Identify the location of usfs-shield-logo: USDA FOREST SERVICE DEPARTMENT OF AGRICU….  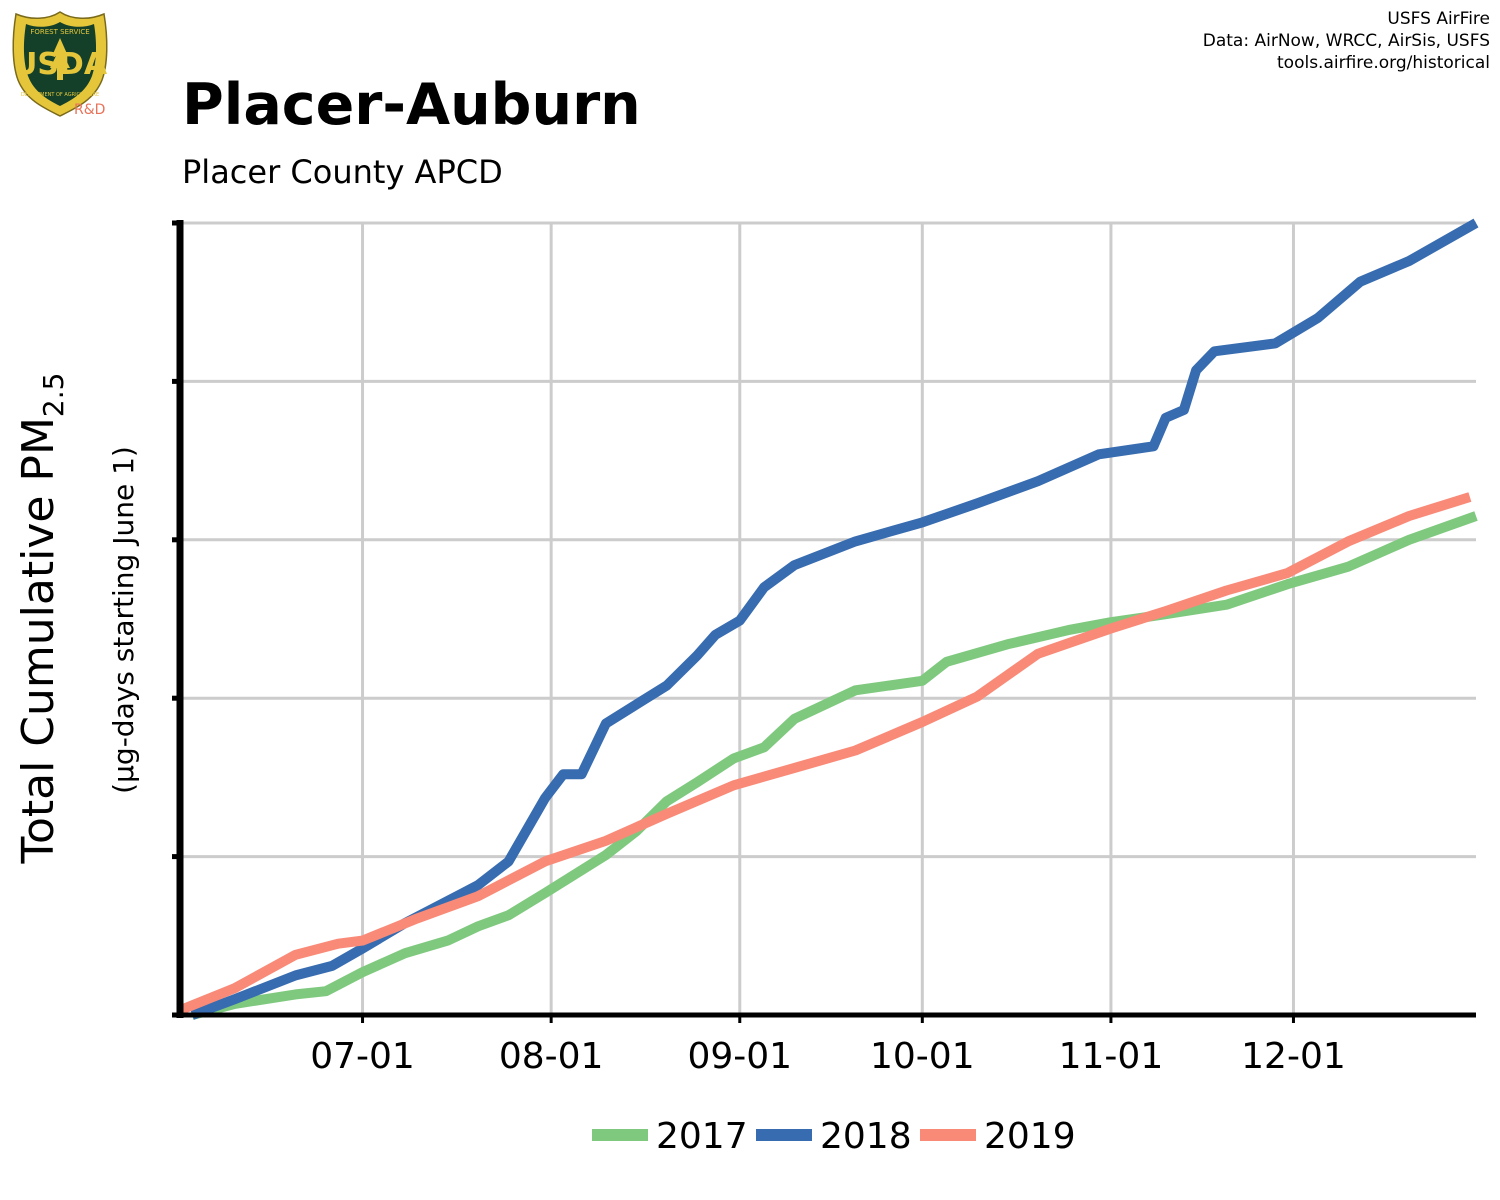
(60, 64).